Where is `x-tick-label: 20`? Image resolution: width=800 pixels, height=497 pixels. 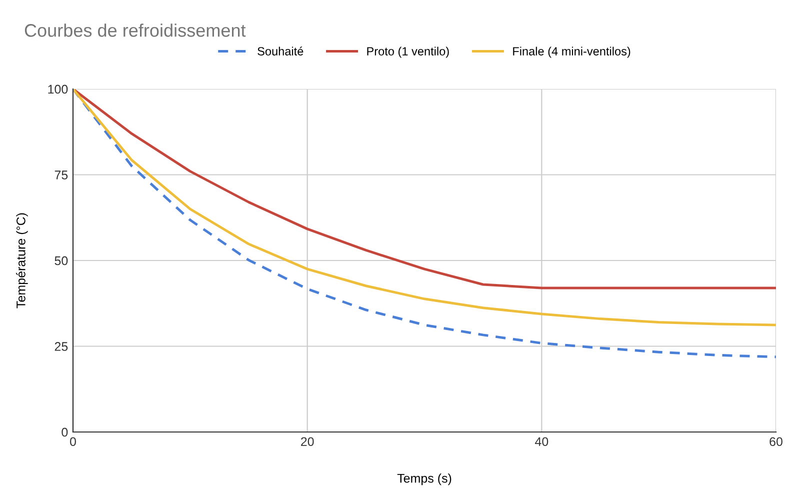 x-tick-label: 20 is located at coordinates (307, 441).